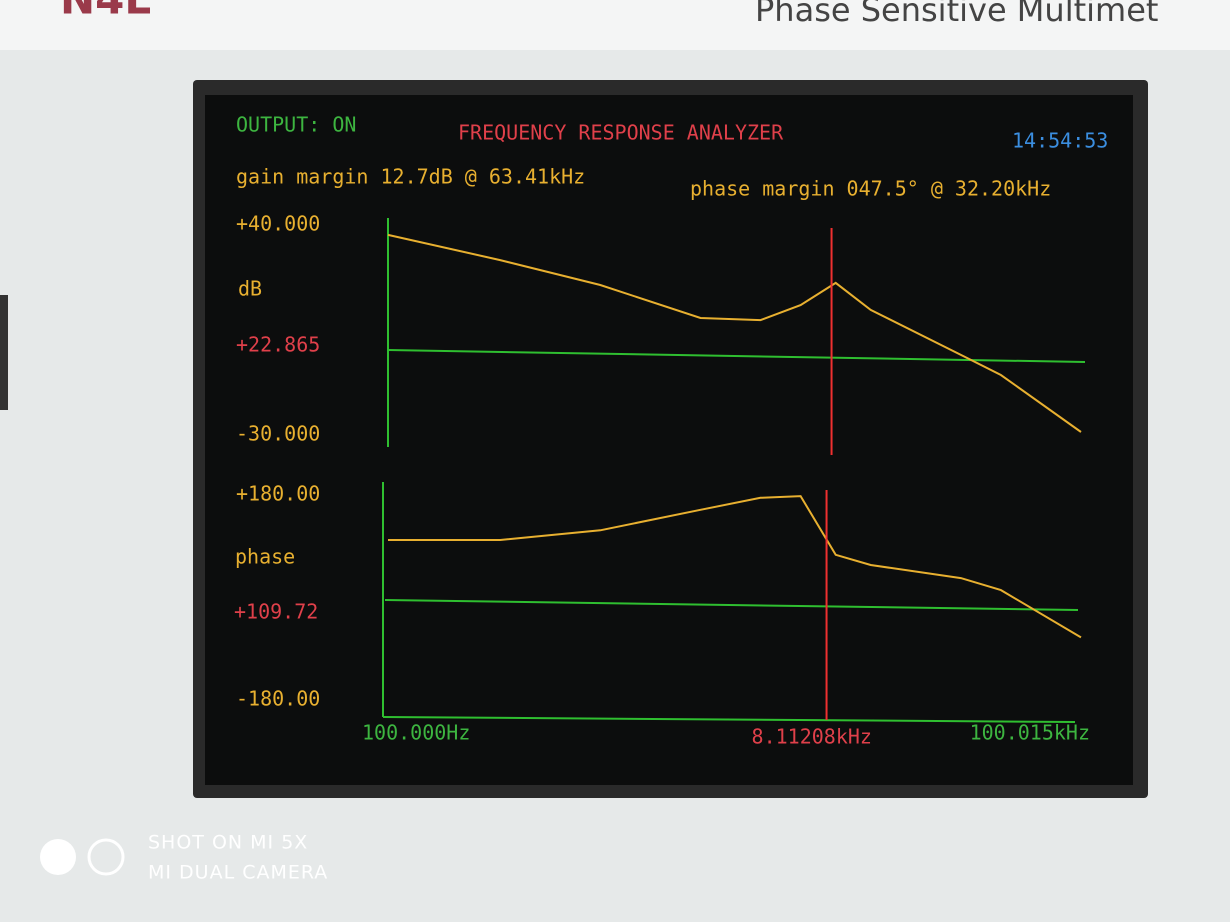 The height and width of the screenshot is (922, 1230). What do you see at coordinates (1030, 733) in the screenshot?
I see `x-tick-label: 100.015kHz` at bounding box center [1030, 733].